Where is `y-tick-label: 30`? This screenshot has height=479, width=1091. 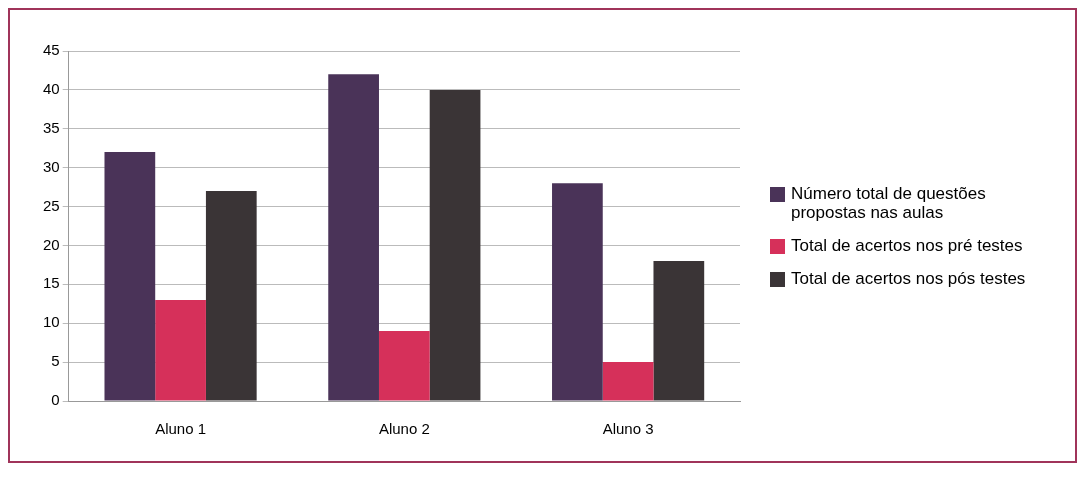
y-tick-label: 30 is located at coordinates (51, 166).